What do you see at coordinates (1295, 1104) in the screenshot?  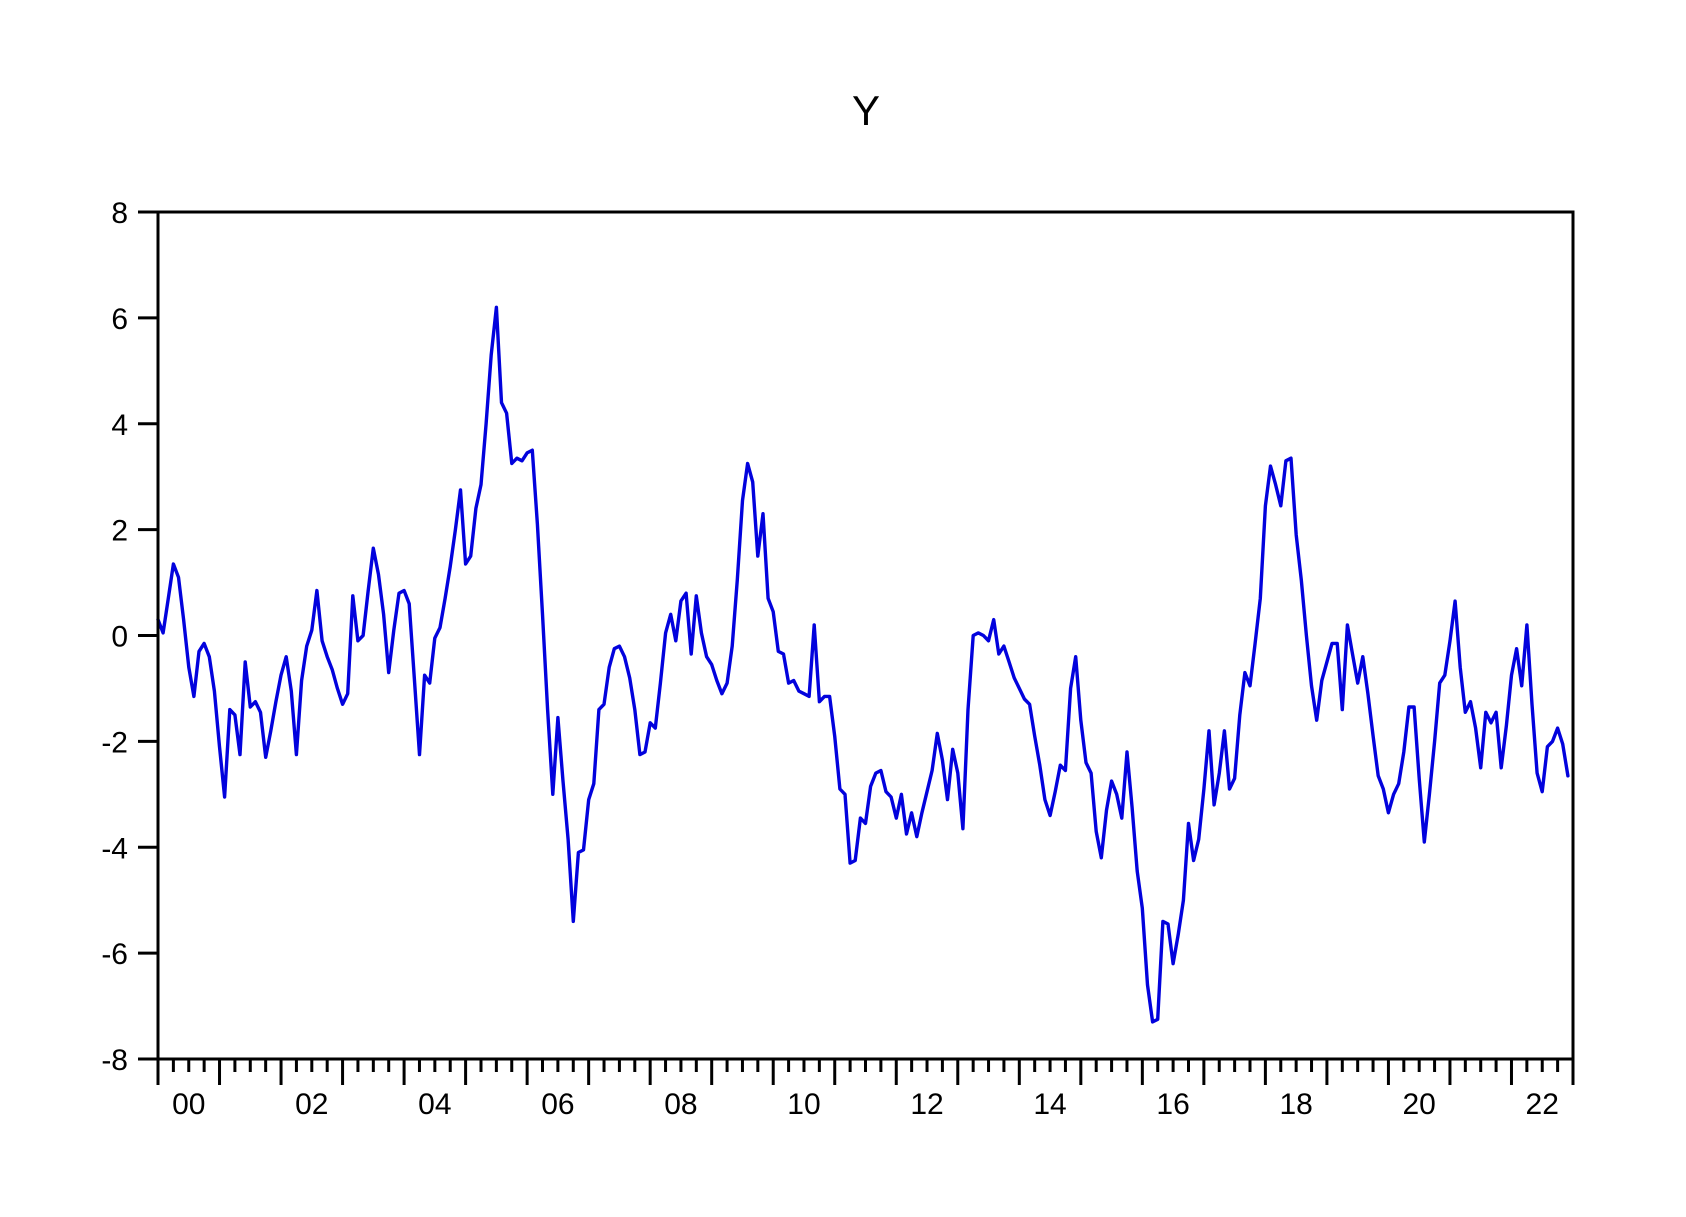 I see `x-axis-tick-label: 18` at bounding box center [1295, 1104].